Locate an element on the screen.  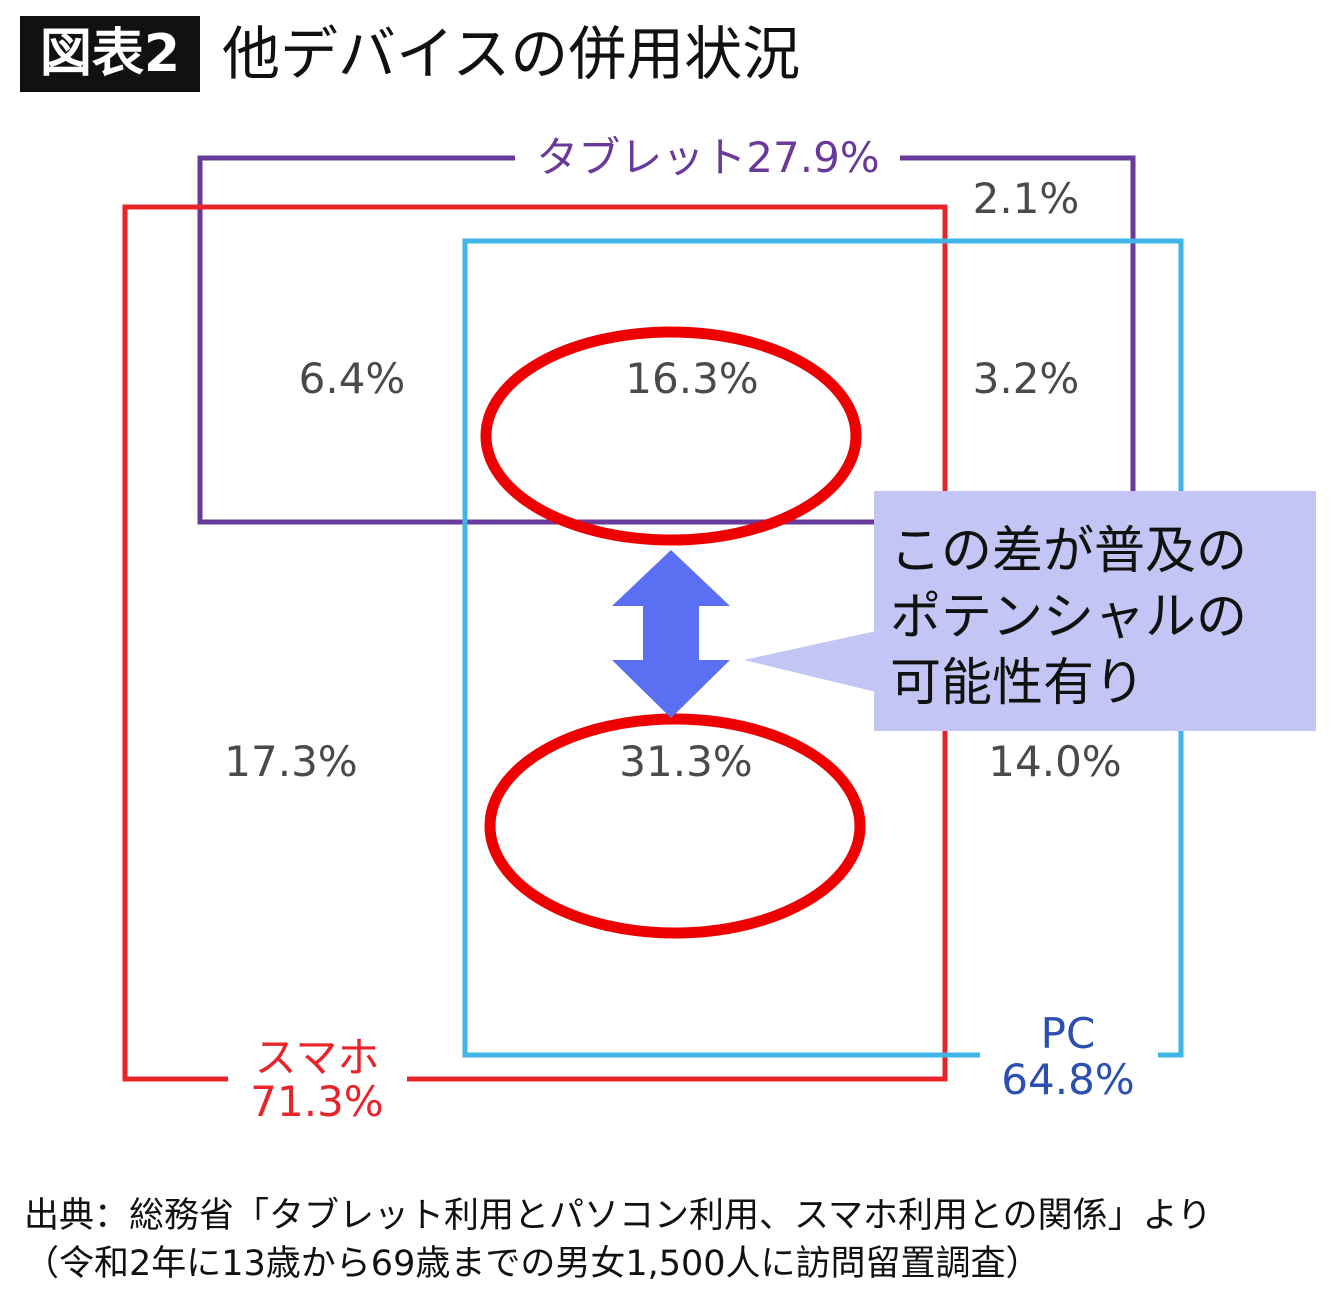
source-line-1: 出典：総務省「タブレット利用とパソコン利用、スマホ利用との関係」より is located at coordinates (618, 1216).